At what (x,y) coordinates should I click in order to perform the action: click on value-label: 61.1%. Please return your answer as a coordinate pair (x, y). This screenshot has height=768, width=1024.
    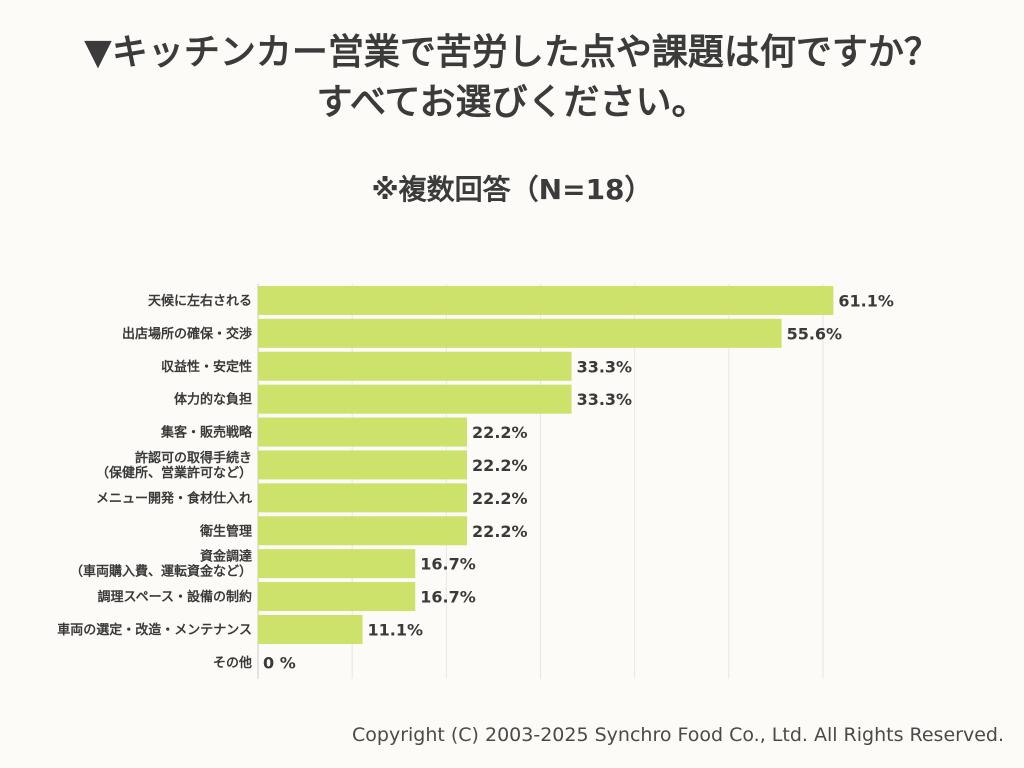
    Looking at the image, I should click on (866, 300).